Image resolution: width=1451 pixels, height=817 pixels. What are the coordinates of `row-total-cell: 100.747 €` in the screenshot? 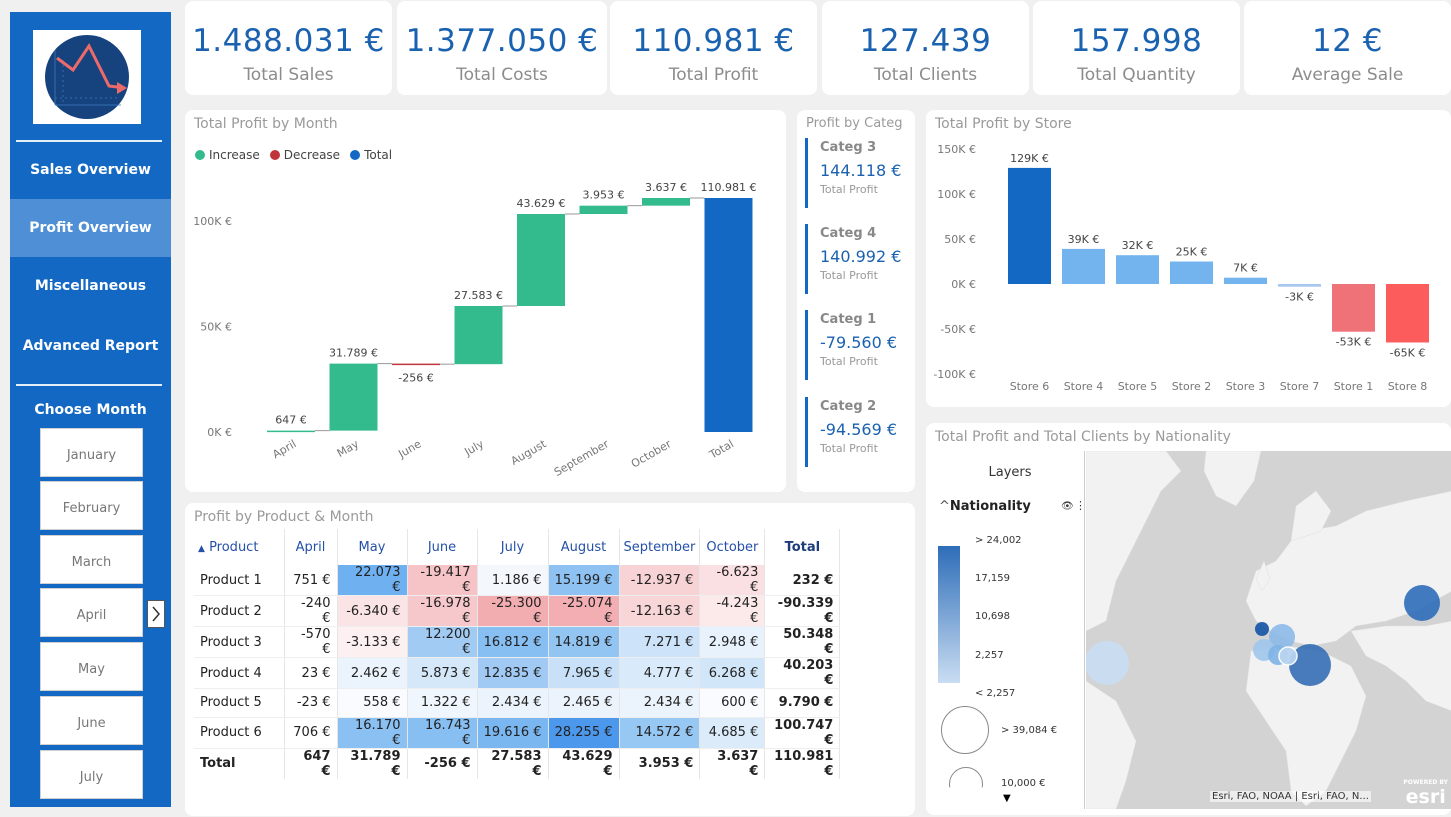 It's located at (802, 733).